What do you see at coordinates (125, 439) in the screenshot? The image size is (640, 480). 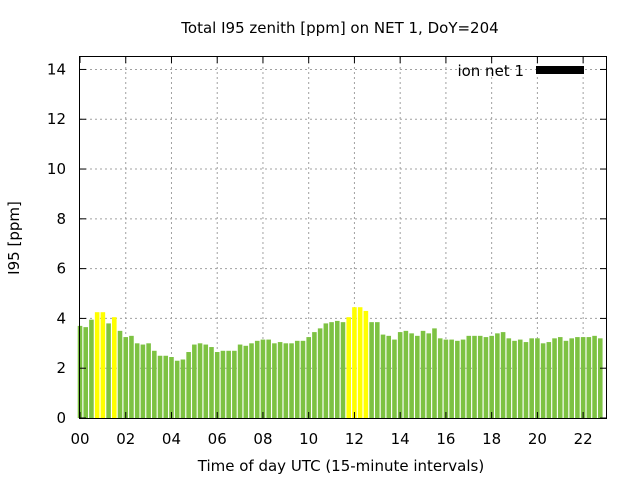 I see `x-tick-label: 02` at bounding box center [125, 439].